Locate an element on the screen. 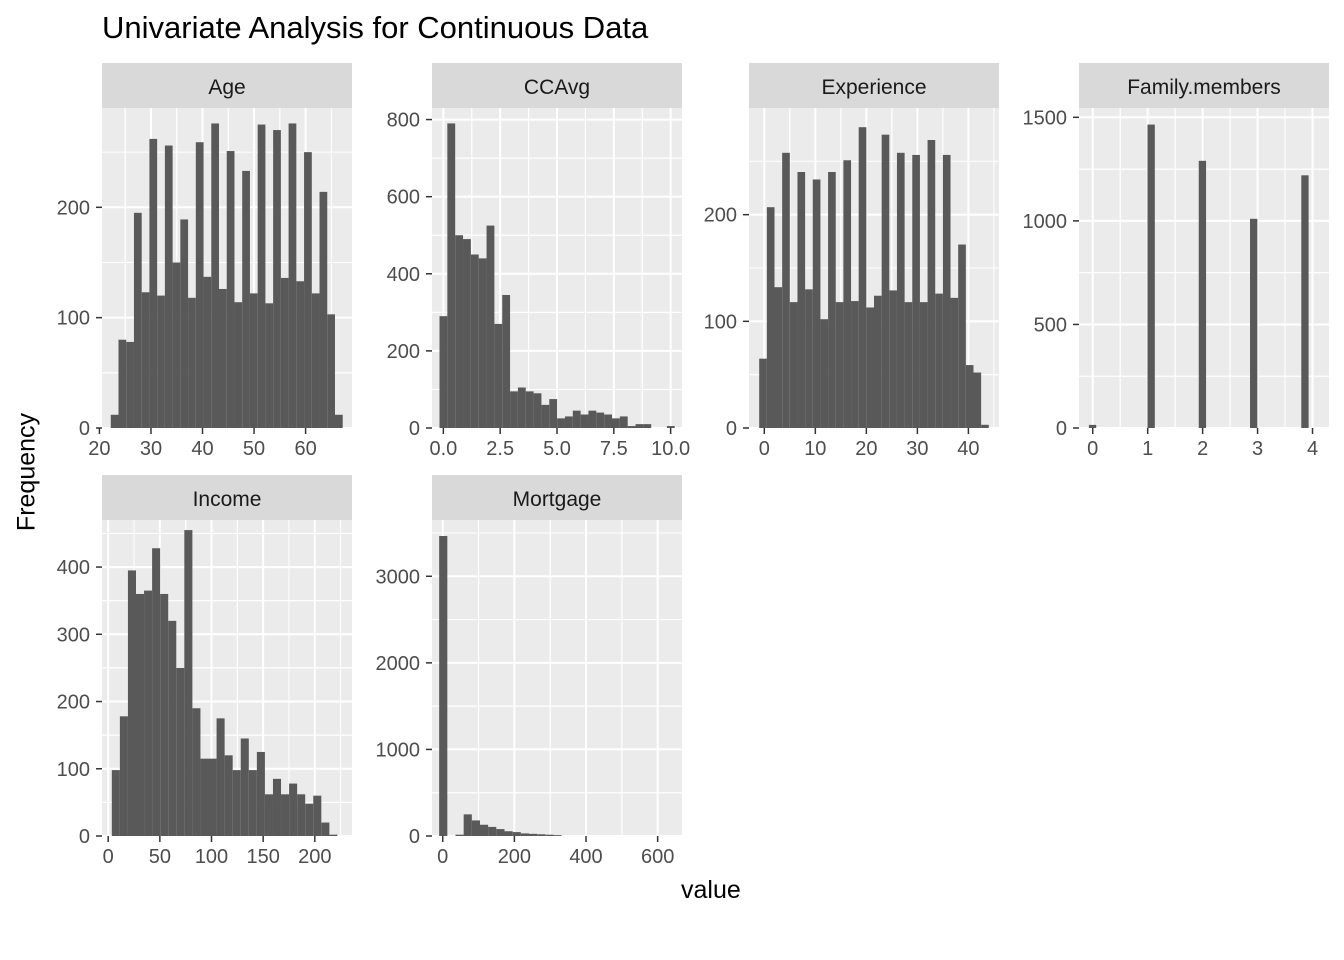  x-tick-label: 40 is located at coordinates (968, 449).